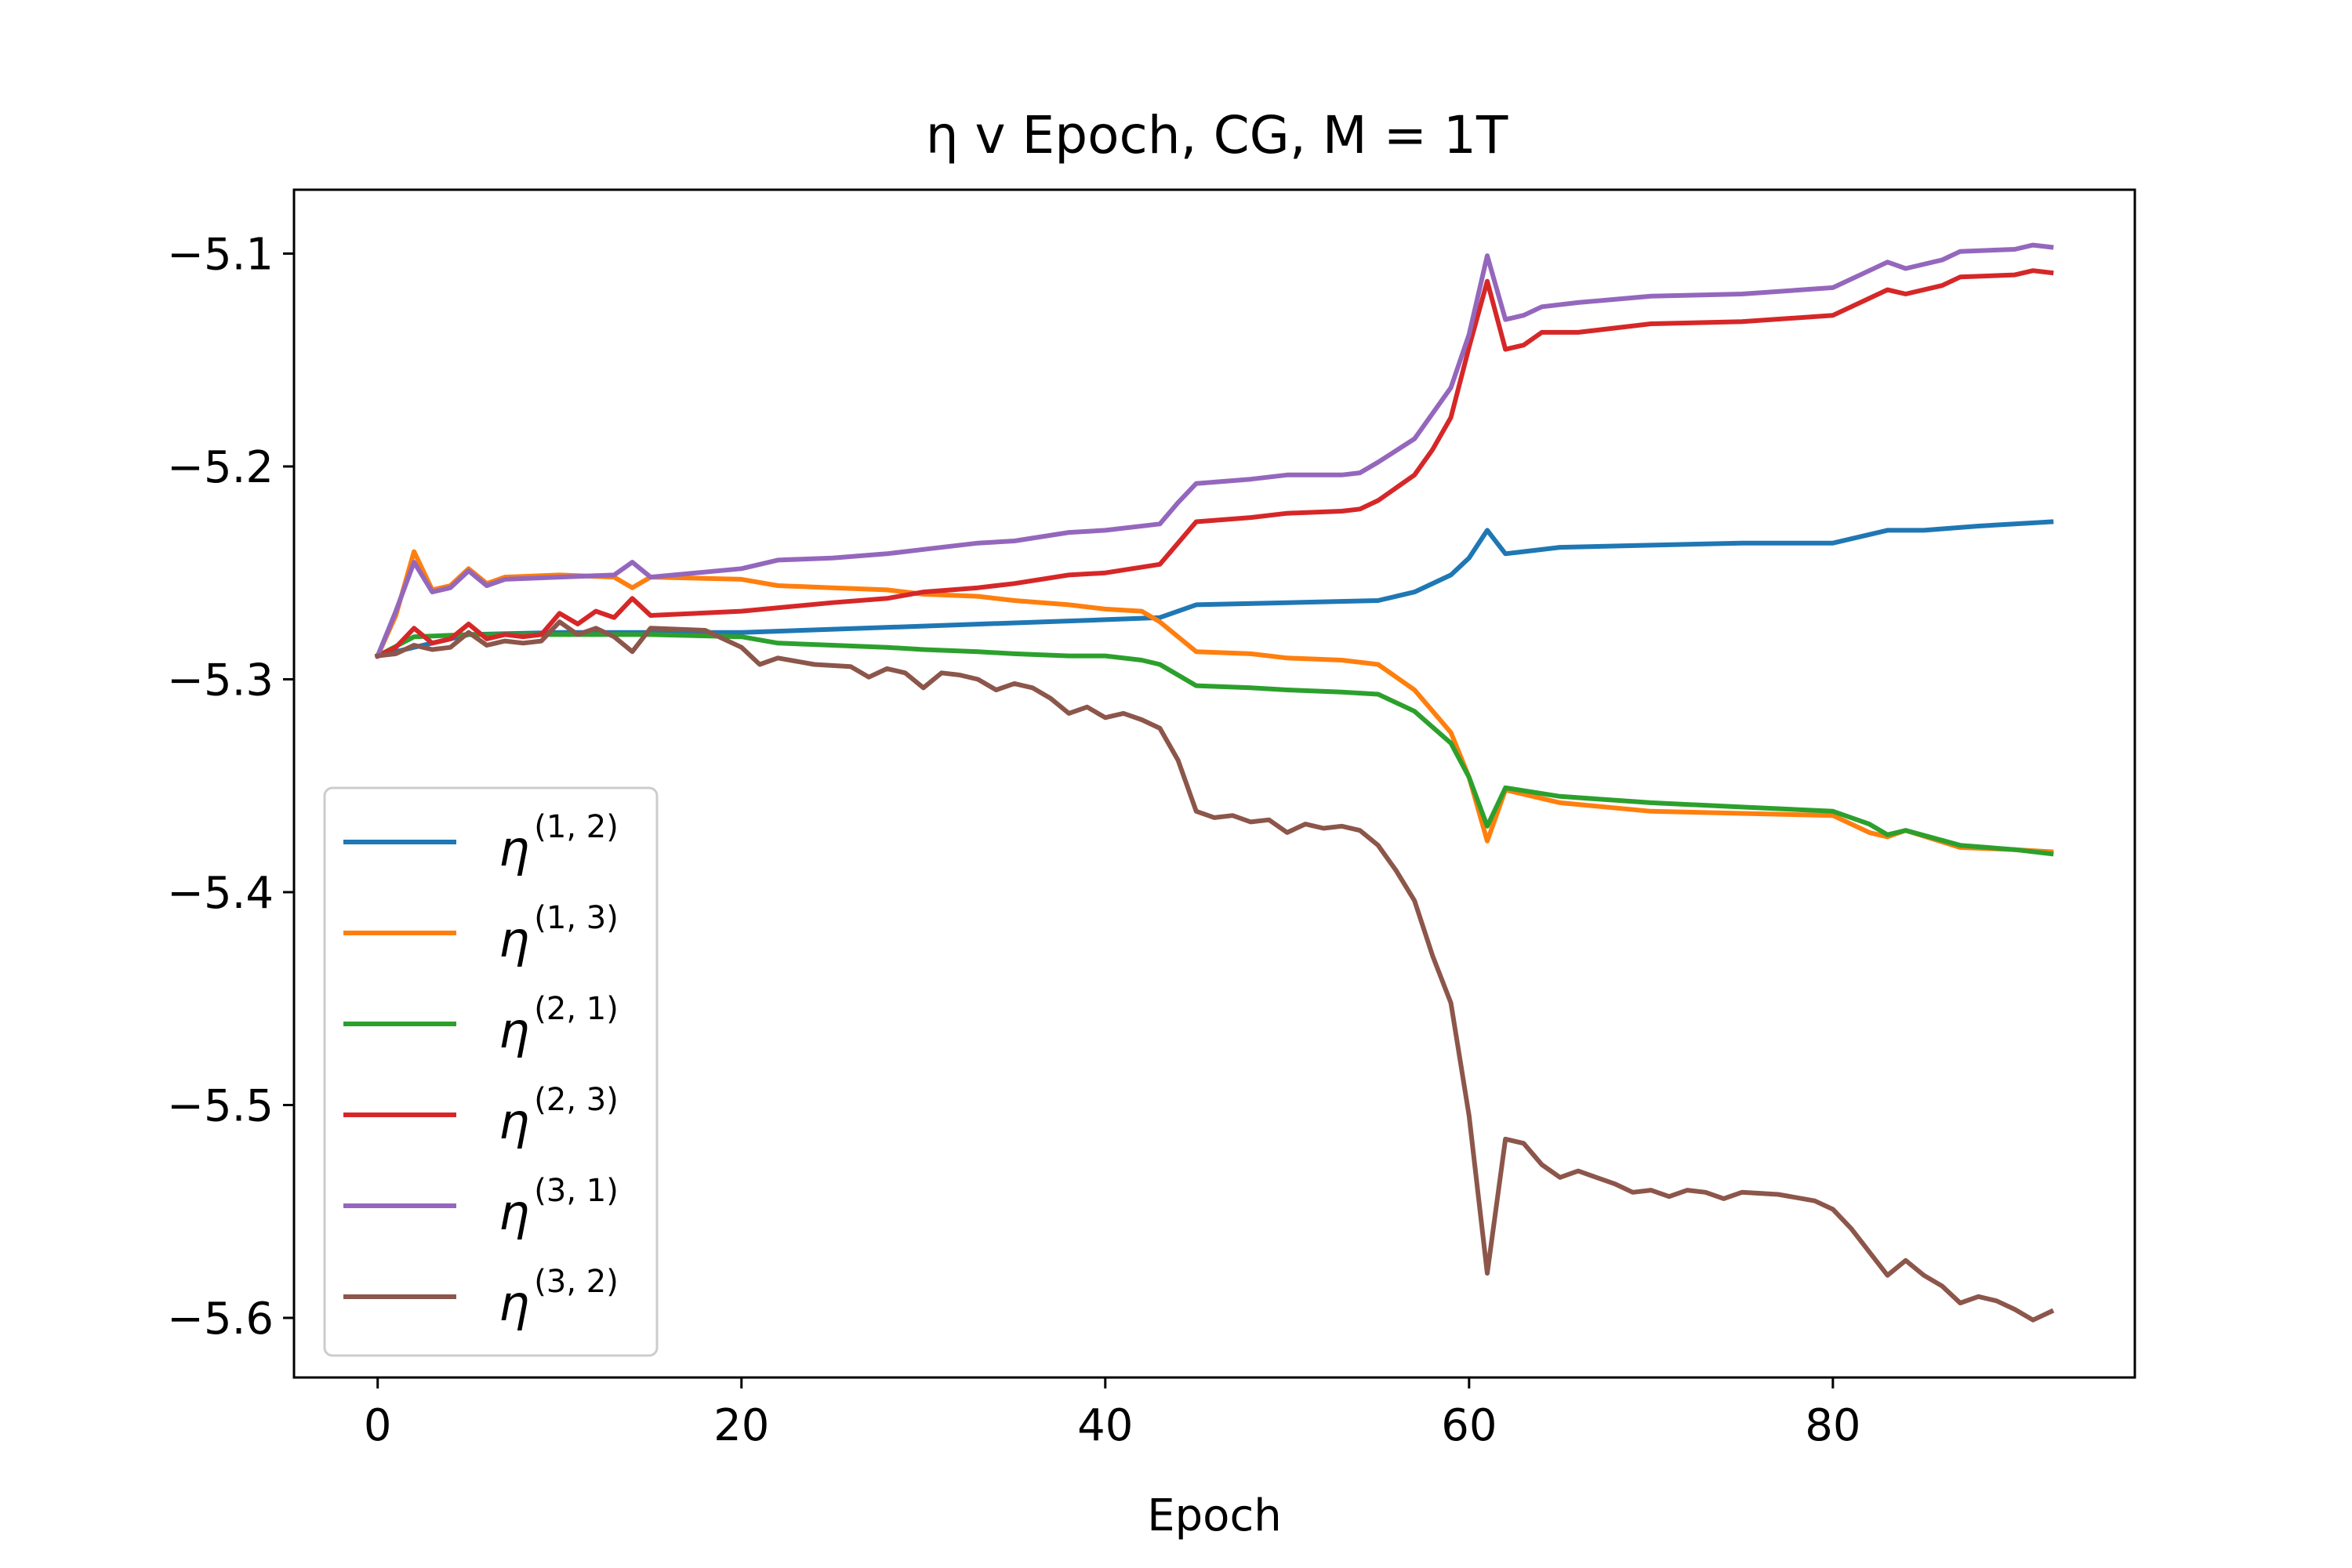  I want to click on y-tick-label: −5.4, so click(220, 893).